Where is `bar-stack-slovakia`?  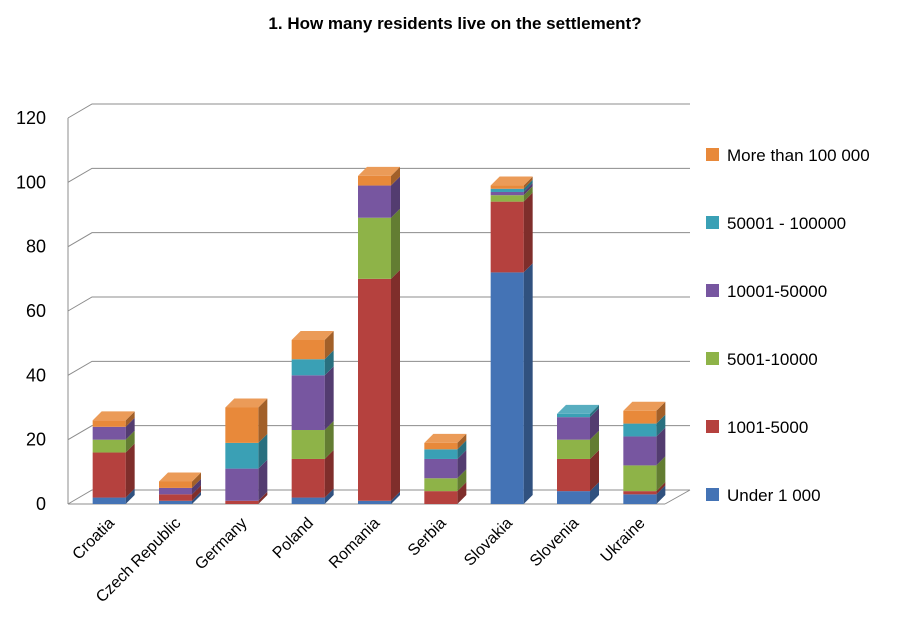 bar-stack-slovakia is located at coordinates (511, 340).